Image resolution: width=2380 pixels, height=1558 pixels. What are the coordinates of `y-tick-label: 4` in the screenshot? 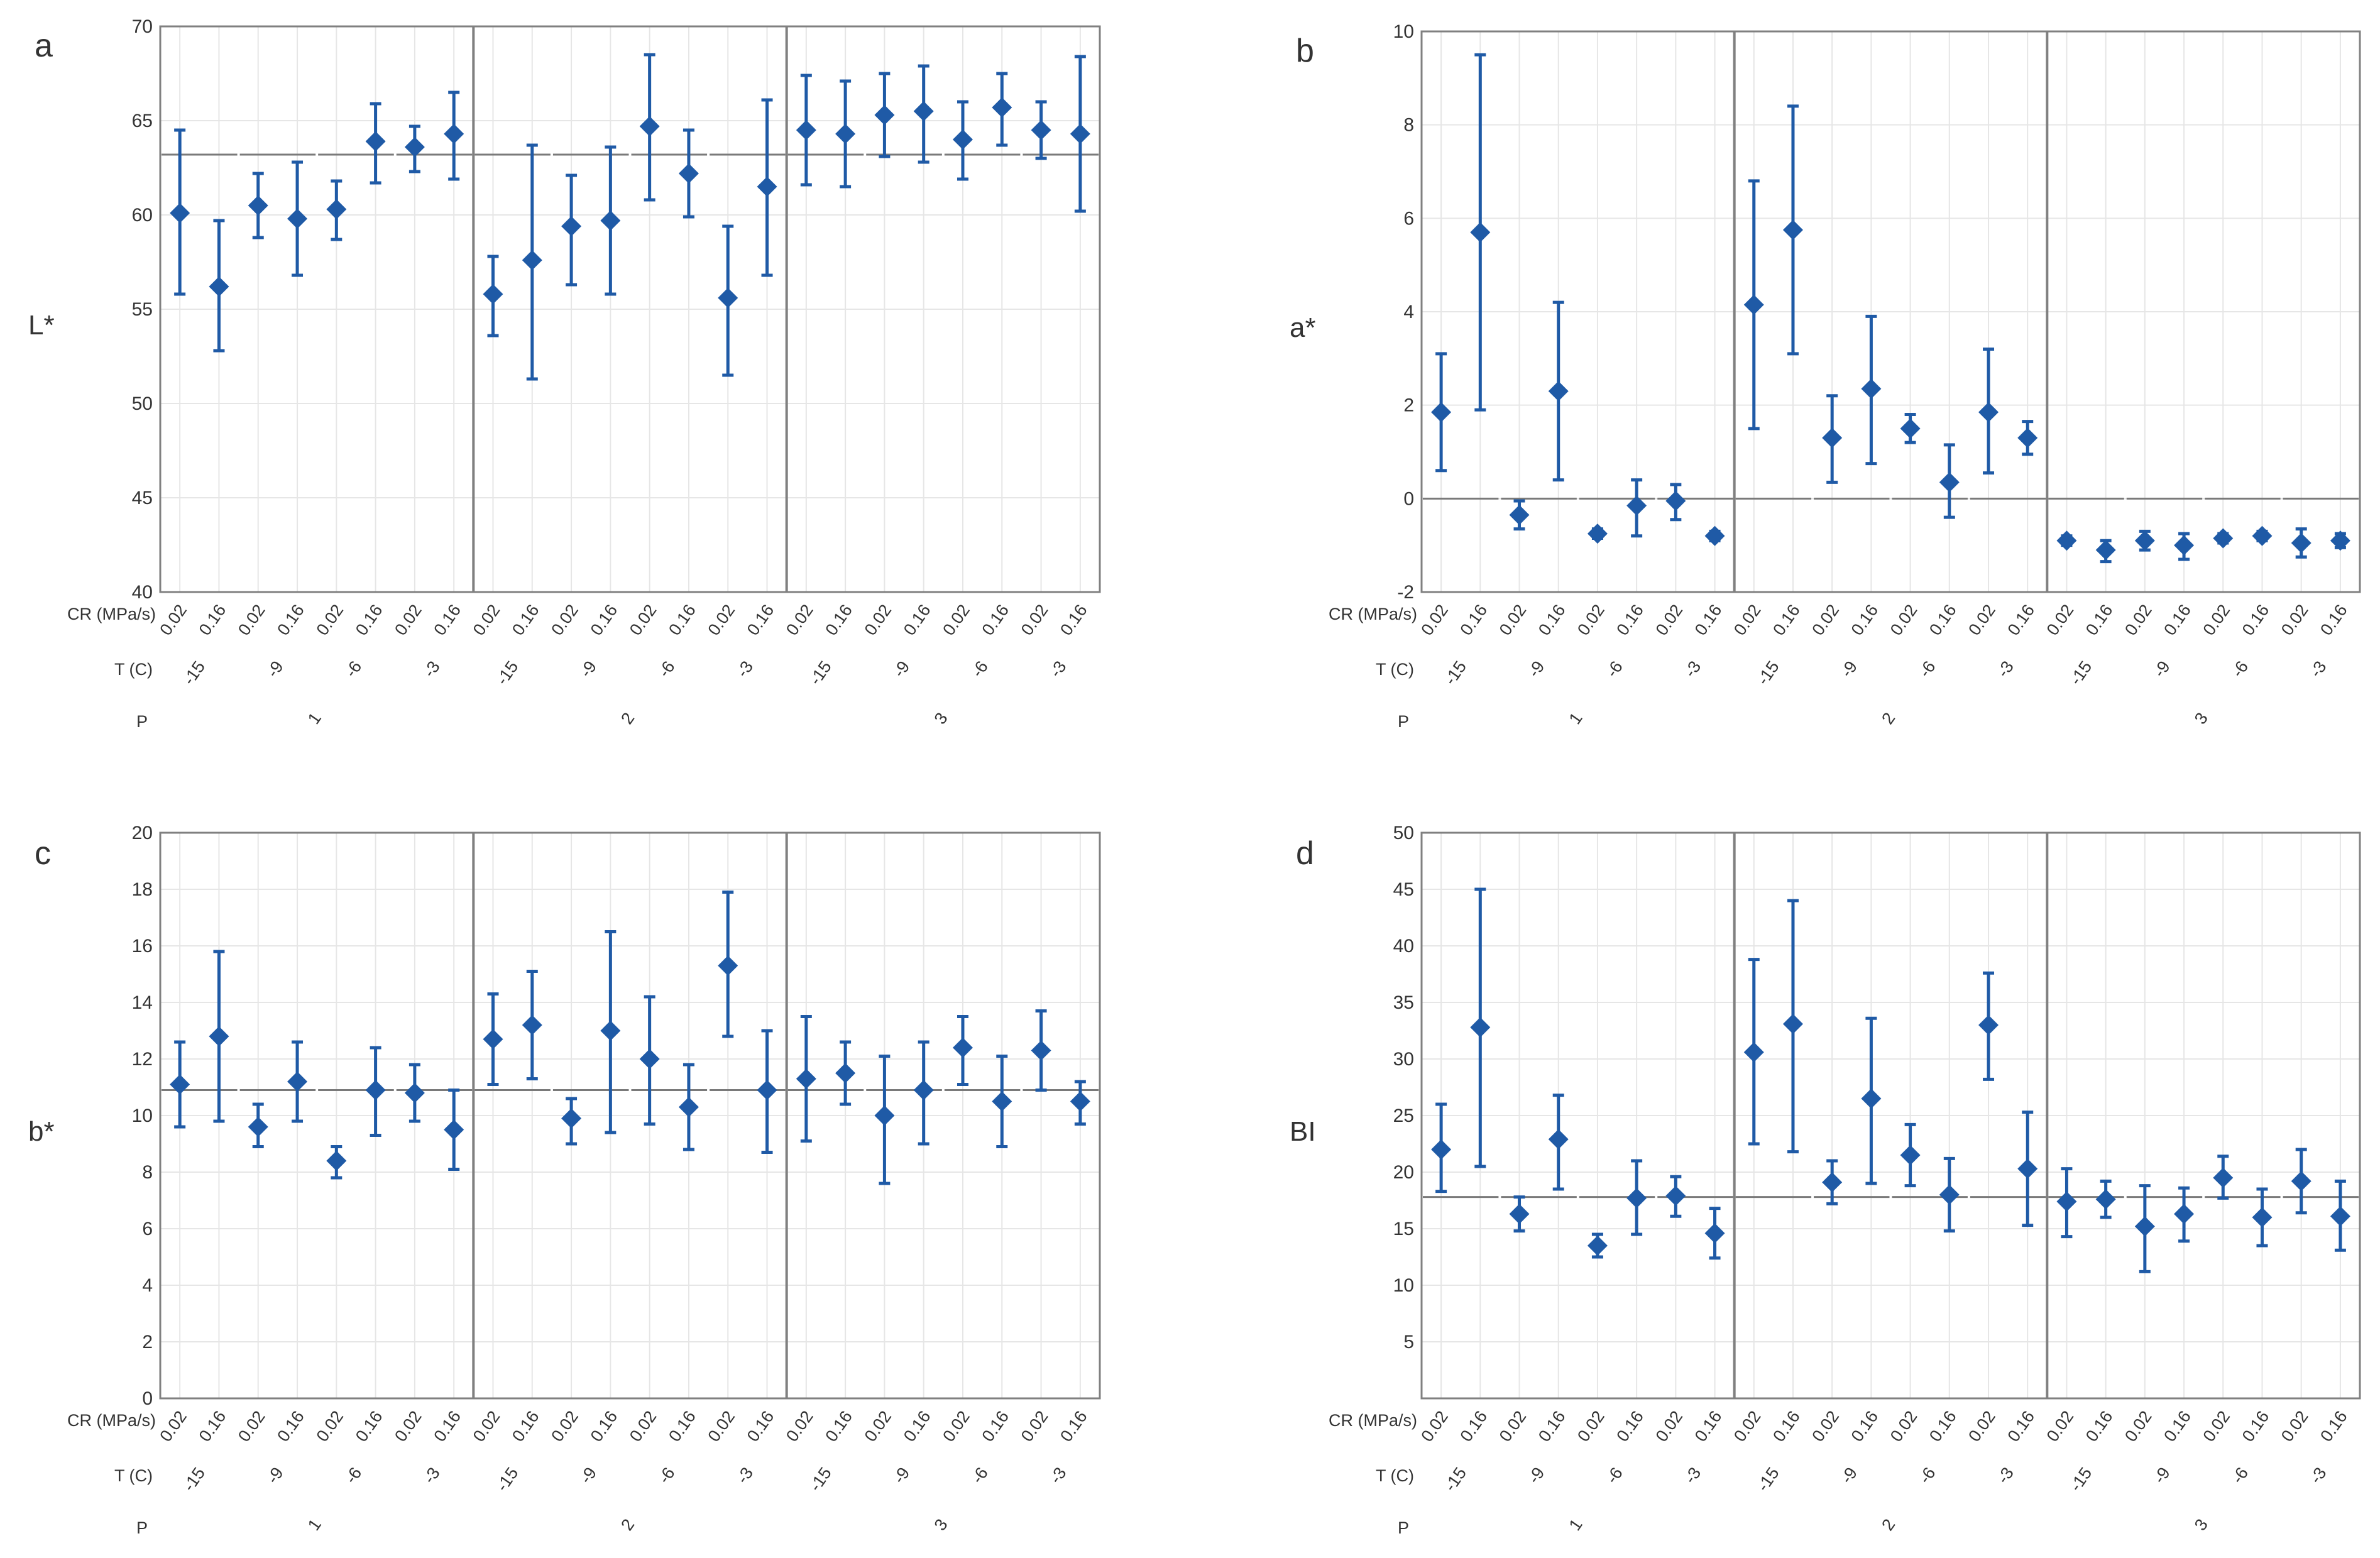 It's located at (147, 1286).